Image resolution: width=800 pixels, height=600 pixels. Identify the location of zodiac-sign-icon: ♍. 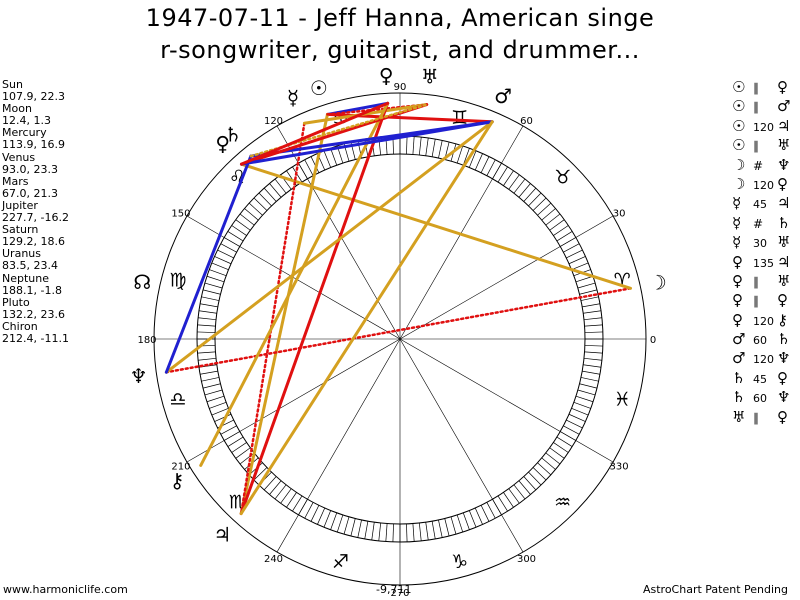
(177, 280).